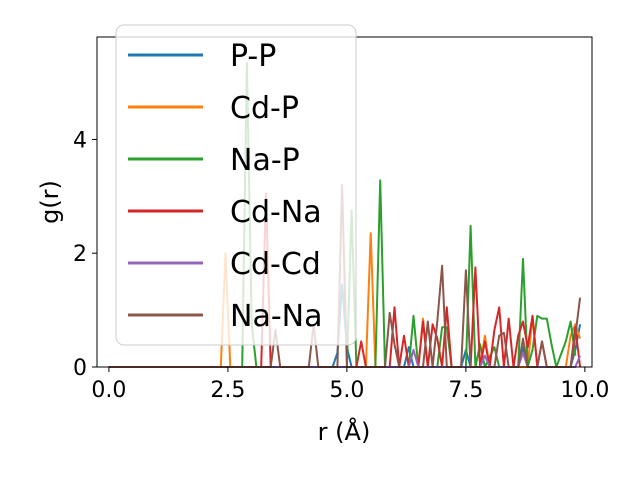 The width and height of the screenshot is (640, 480). I want to click on y-axis: 0 2 4, so click(85, 254).